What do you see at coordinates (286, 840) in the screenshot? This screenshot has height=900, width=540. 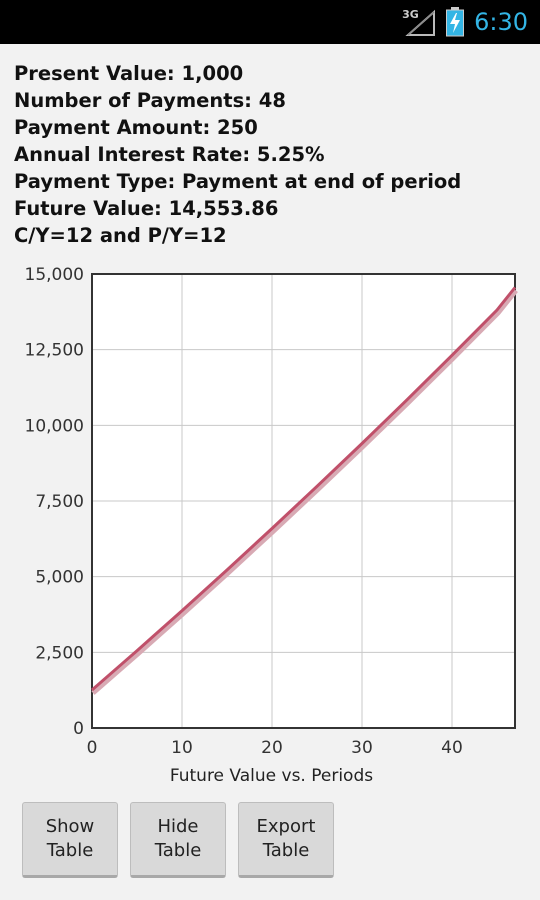 I see `export-table-button: Export Table` at bounding box center [286, 840].